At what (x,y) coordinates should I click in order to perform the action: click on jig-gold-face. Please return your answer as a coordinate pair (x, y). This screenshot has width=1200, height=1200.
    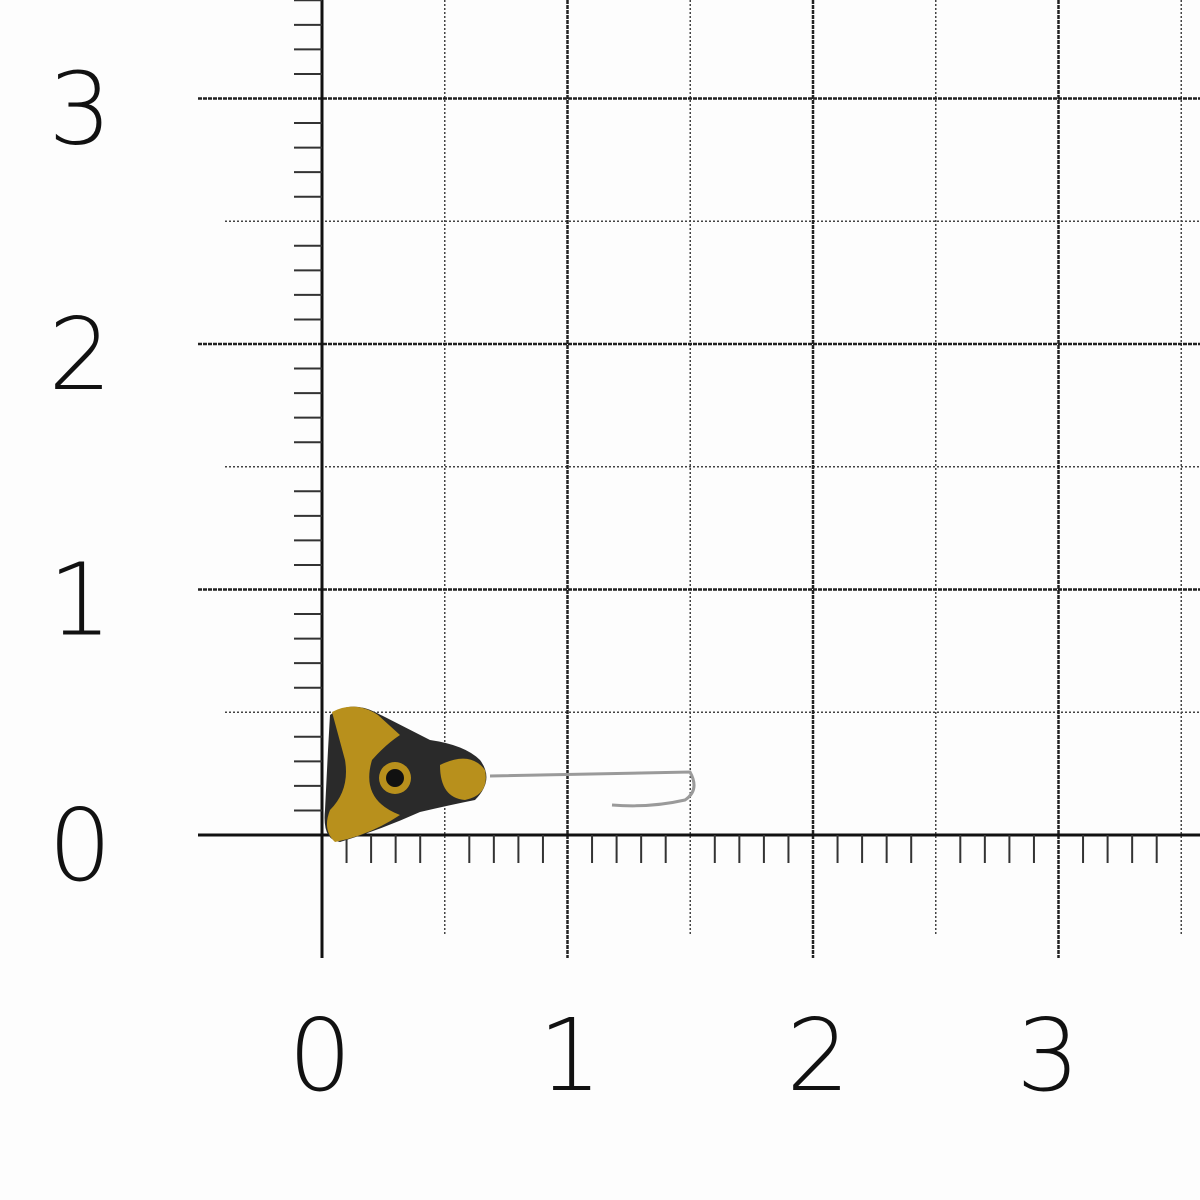
    Looking at the image, I should click on (363, 774).